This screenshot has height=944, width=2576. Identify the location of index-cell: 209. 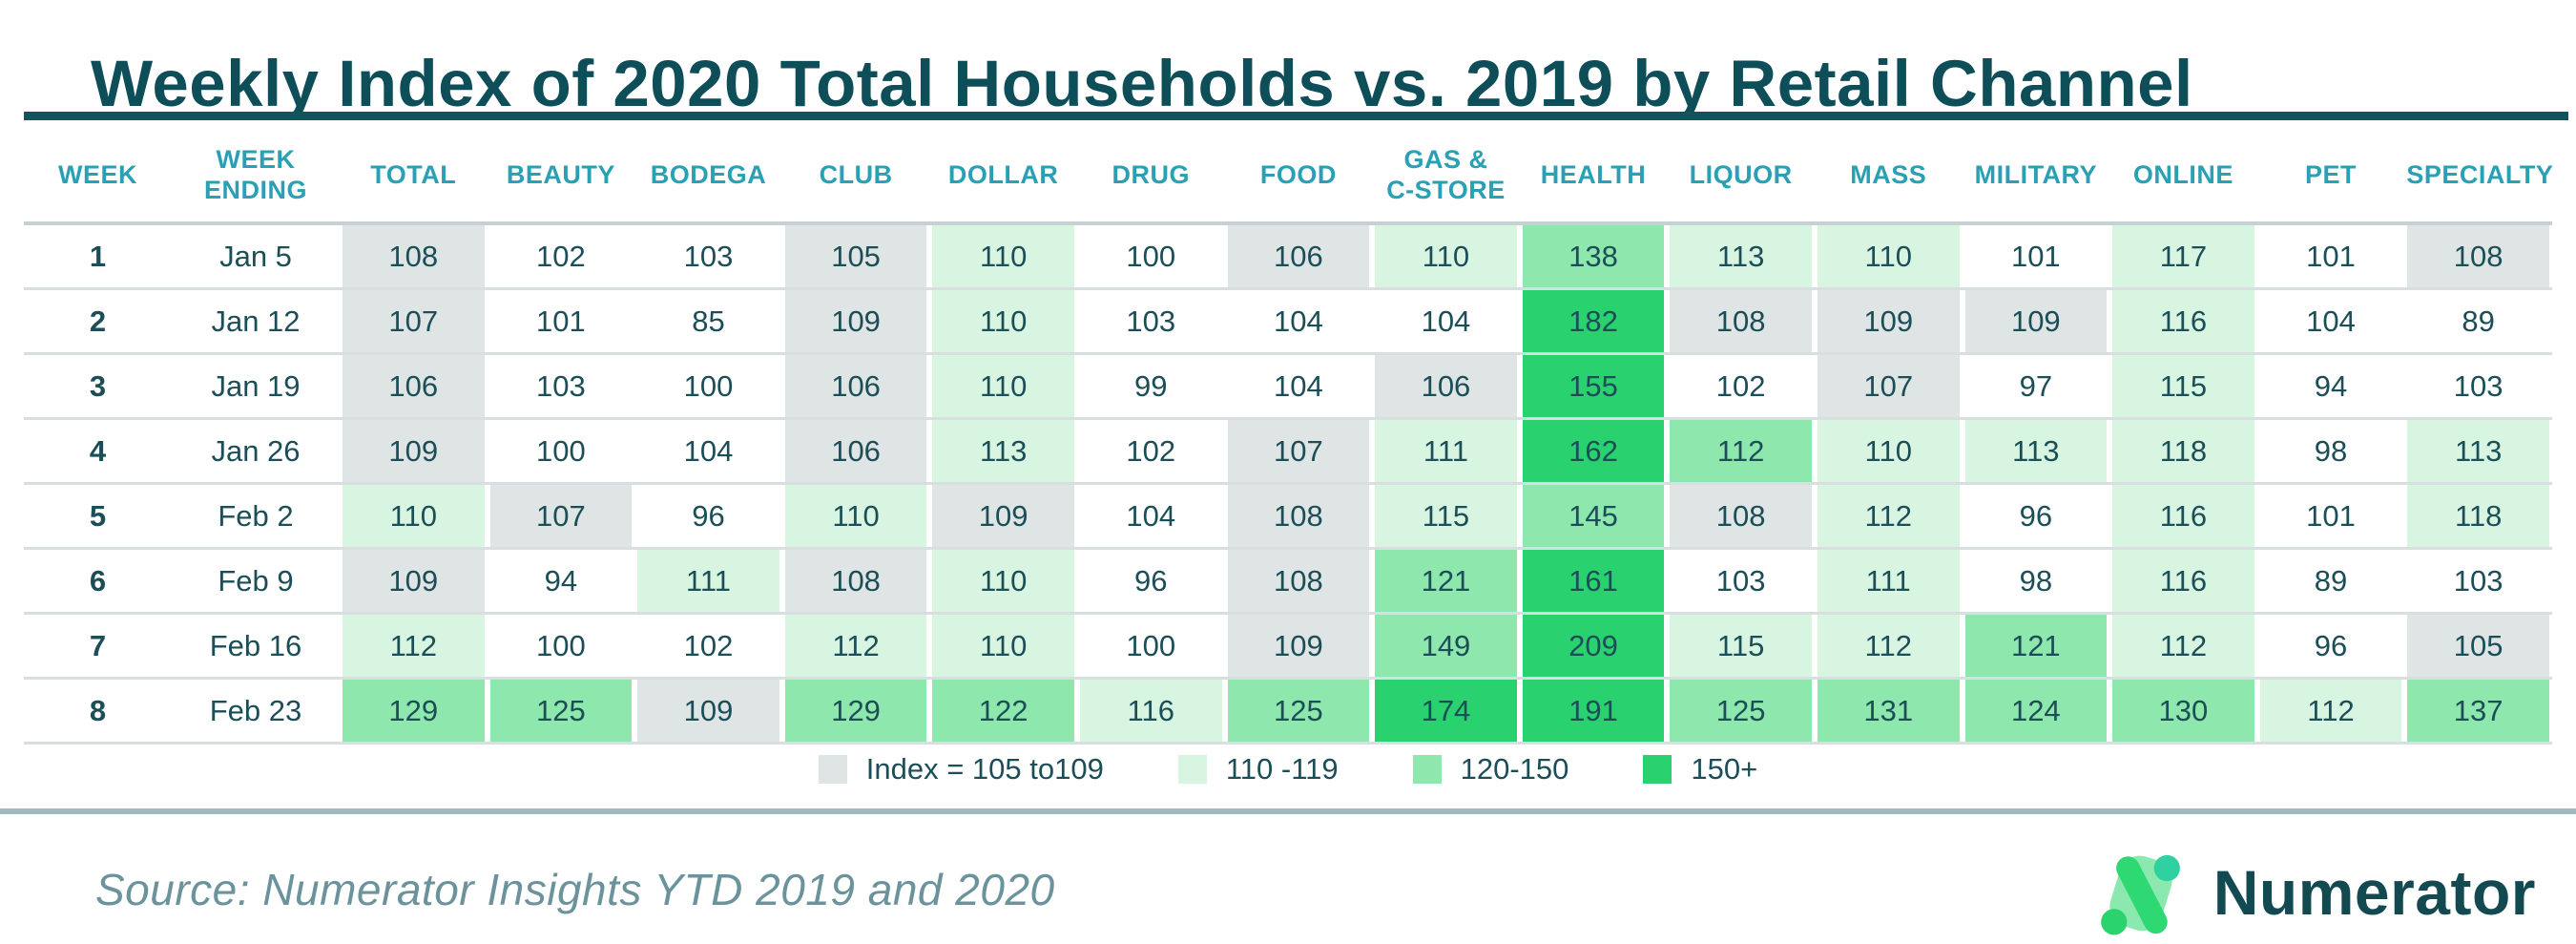
(1593, 646).